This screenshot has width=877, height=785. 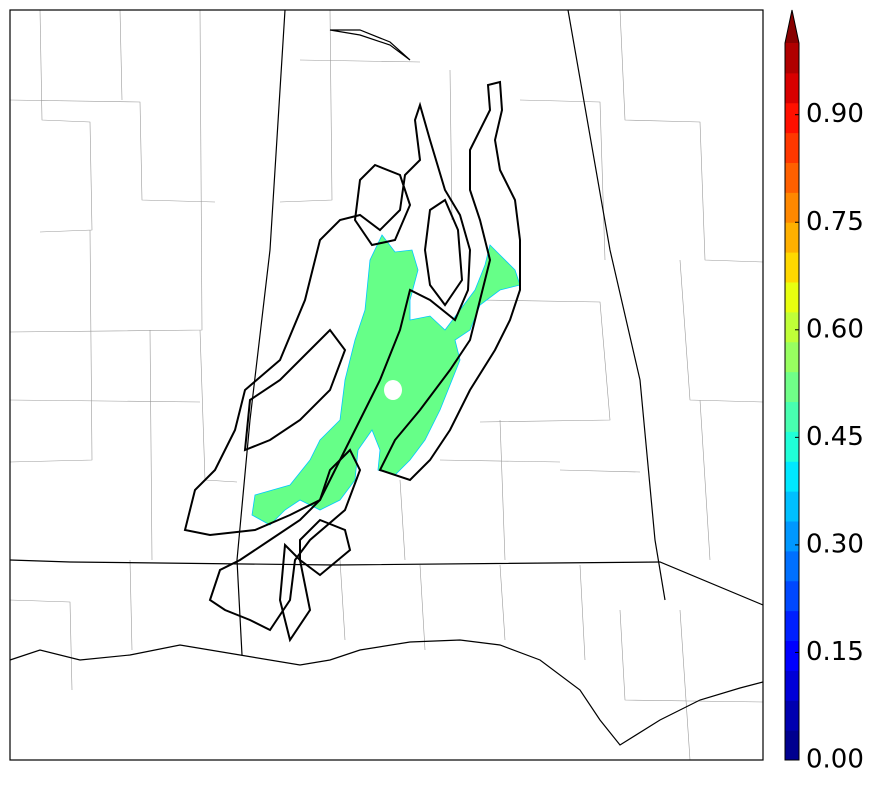 What do you see at coordinates (835, 544) in the screenshot?
I see `colorbar-tick-label: 0.30` at bounding box center [835, 544].